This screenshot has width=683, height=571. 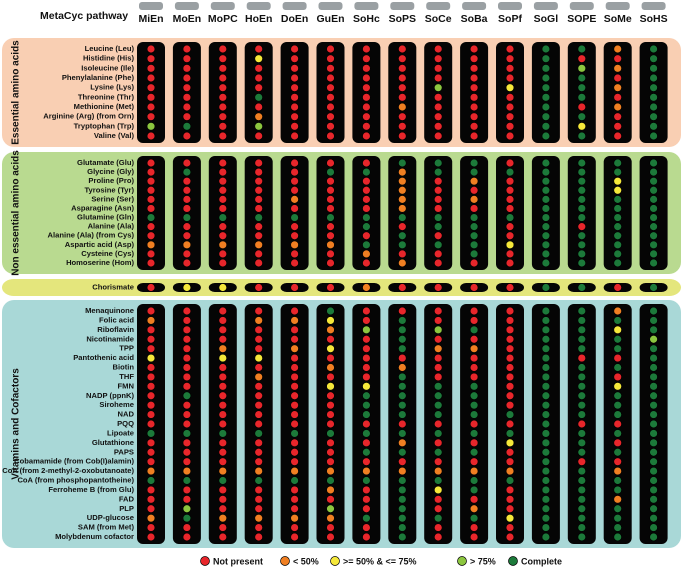 What do you see at coordinates (91, 489) in the screenshot?
I see `row-label: Ferroheme B (from Glu)` at bounding box center [91, 489].